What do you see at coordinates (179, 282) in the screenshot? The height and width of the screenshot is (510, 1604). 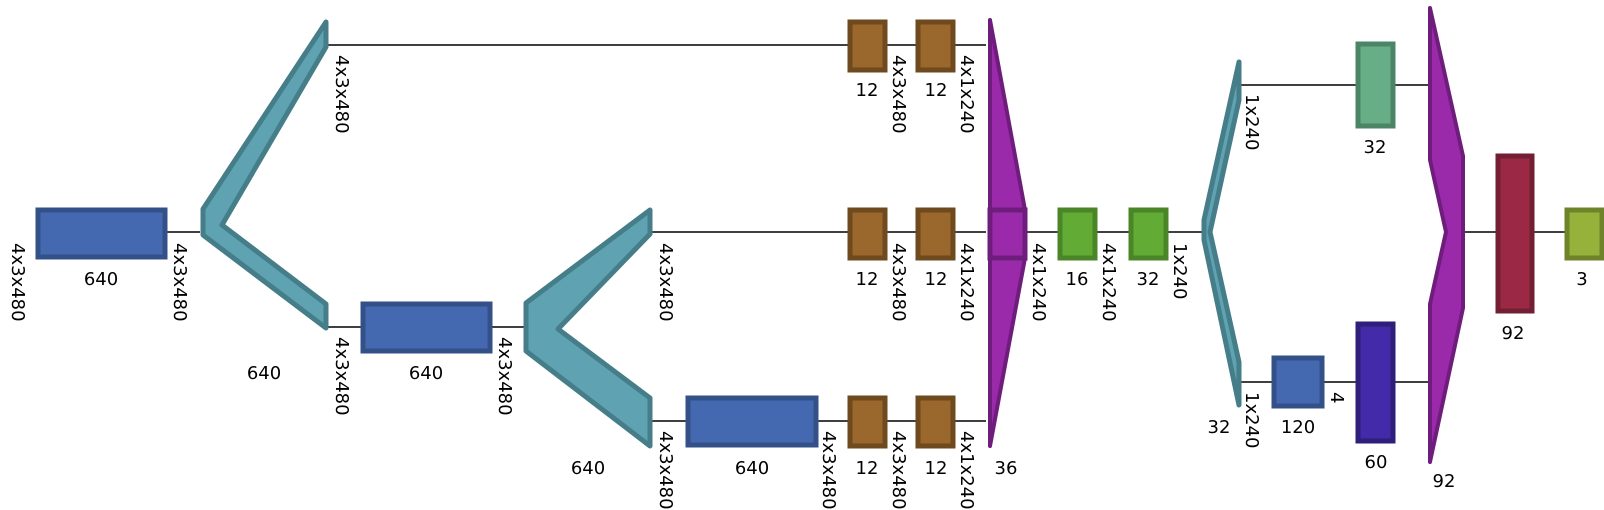 I see `dense1-out-label: 4x3x480` at bounding box center [179, 282].